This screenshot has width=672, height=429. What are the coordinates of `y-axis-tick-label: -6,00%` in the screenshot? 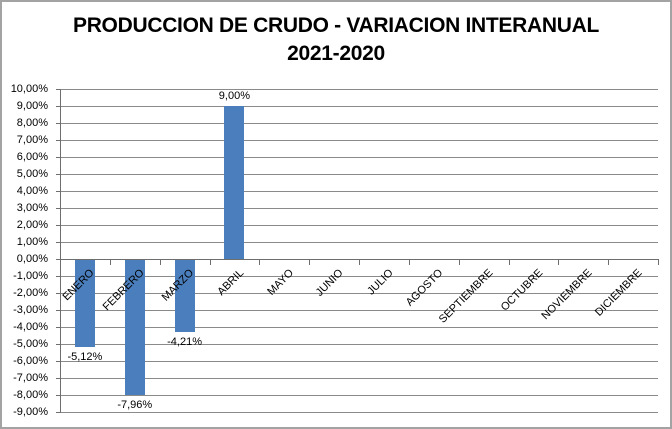 It's located at (30, 361).